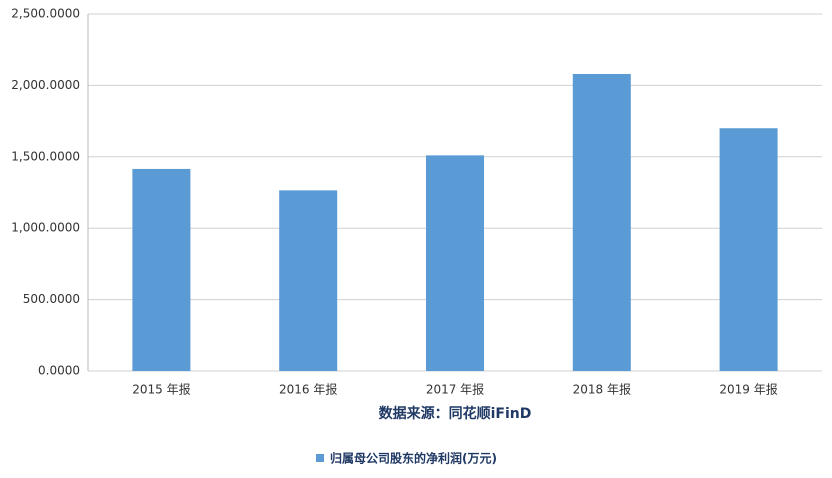 The width and height of the screenshot is (832, 478). I want to click on legend-label: 归属母公司股东的净利润(万元), so click(413, 458).